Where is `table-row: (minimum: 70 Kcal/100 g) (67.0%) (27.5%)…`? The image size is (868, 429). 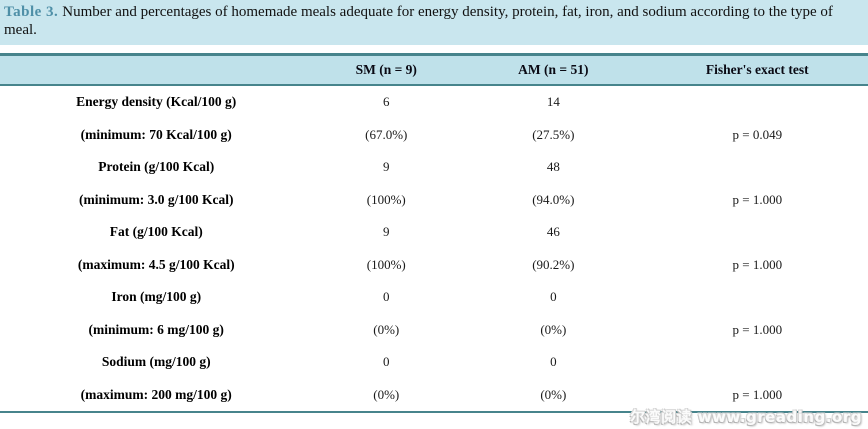
table-row: (minimum: 70 Kcal/100 g) (67.0%) (27.5%)… is located at coordinates (434, 135).